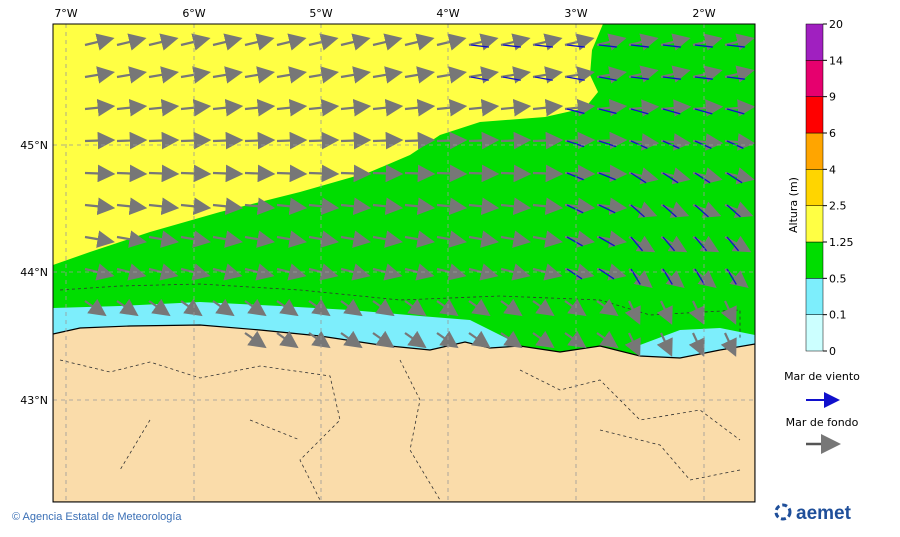 This screenshot has height=537, width=900. I want to click on colorbar-tick-label: 14, so click(836, 60).